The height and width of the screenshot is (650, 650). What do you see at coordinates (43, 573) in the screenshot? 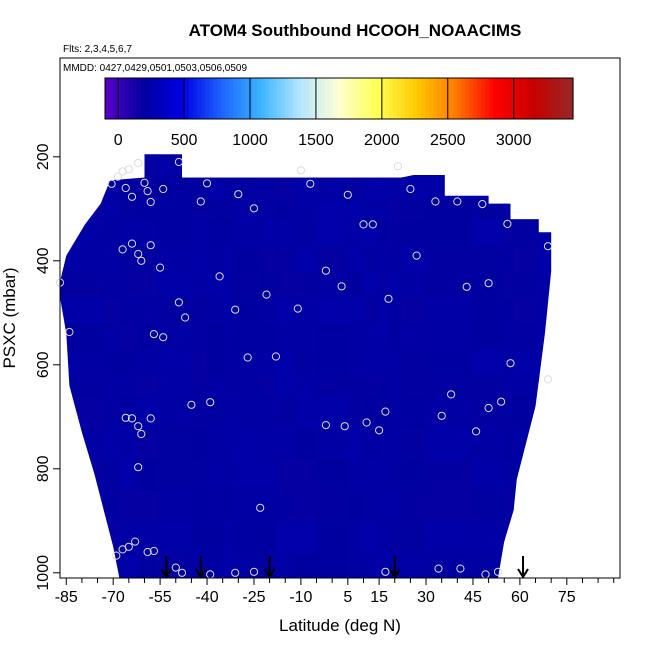
I see `y-tick-label: 1000` at bounding box center [43, 573].